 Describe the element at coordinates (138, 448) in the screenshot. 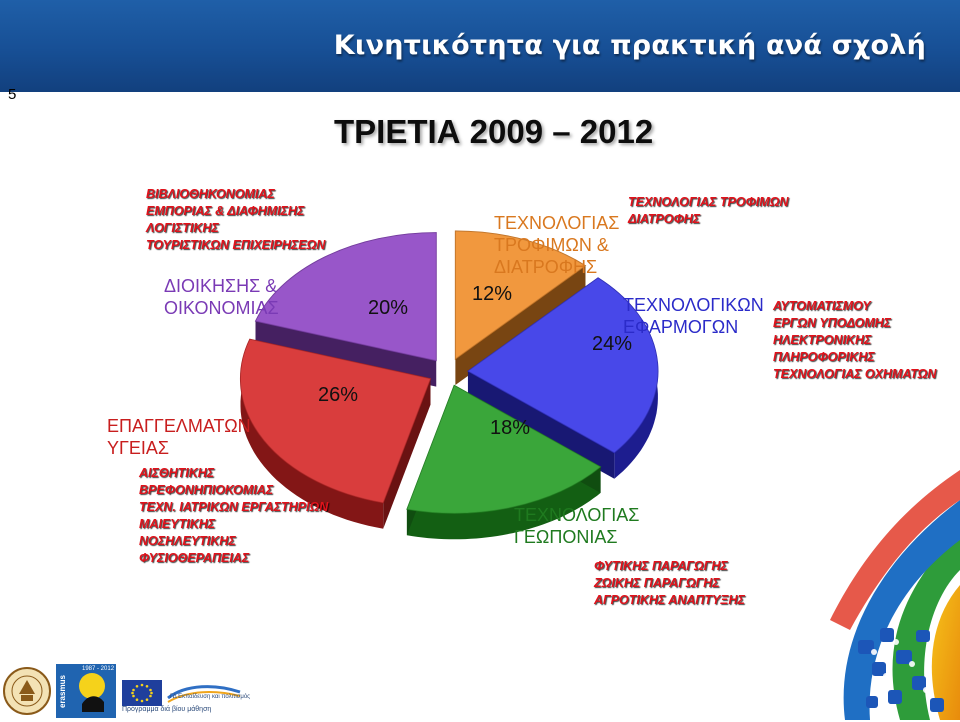

I see `label-health-line2: ΥΓΕΙΑΣ` at that location.